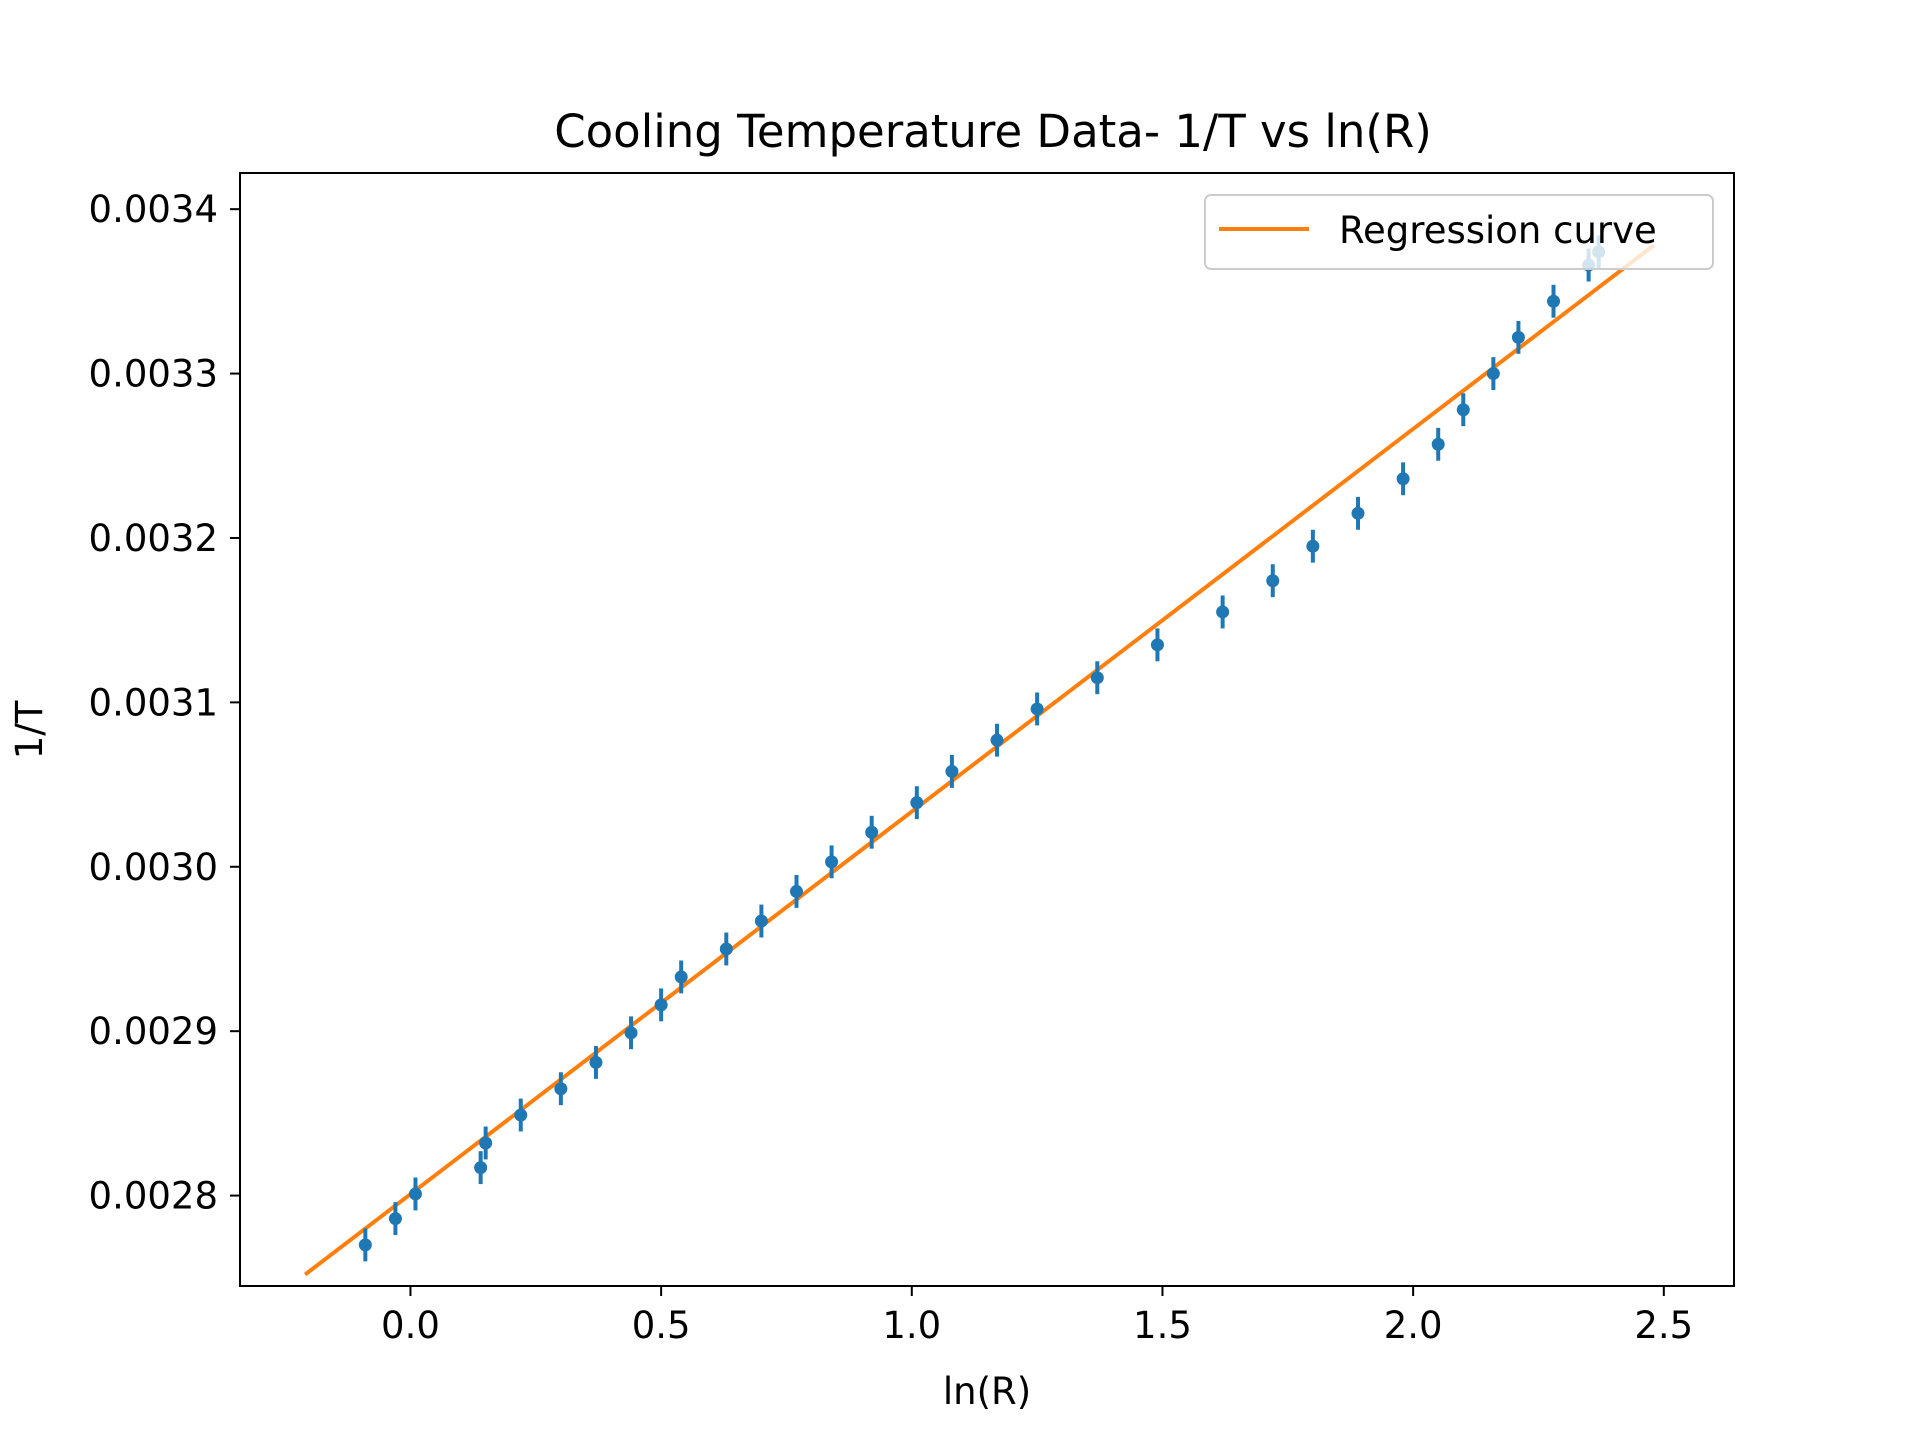 Image resolution: width=1920 pixels, height=1440 pixels. I want to click on x-tick-label: 2.5, so click(1663, 1325).